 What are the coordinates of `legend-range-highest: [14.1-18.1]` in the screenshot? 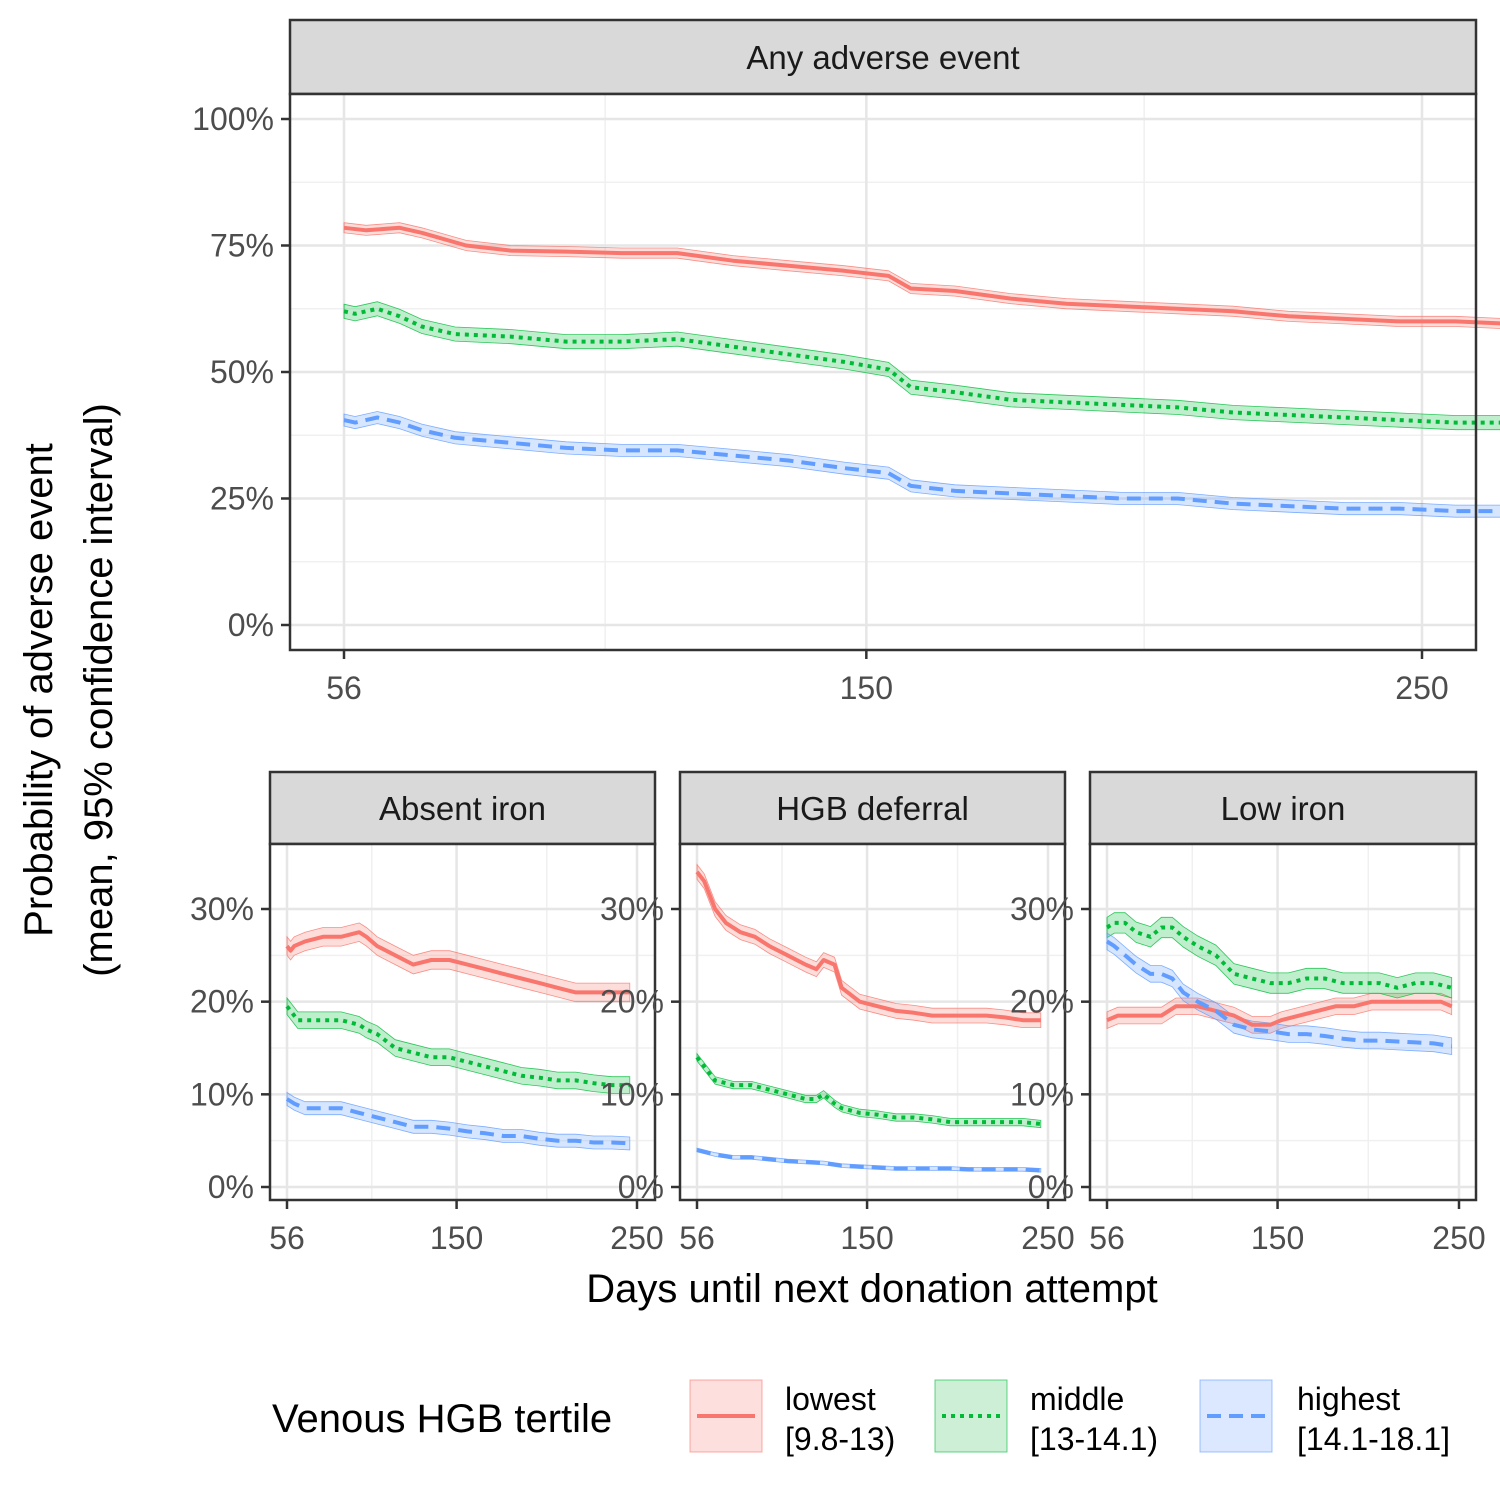 It's located at (1373, 1439).